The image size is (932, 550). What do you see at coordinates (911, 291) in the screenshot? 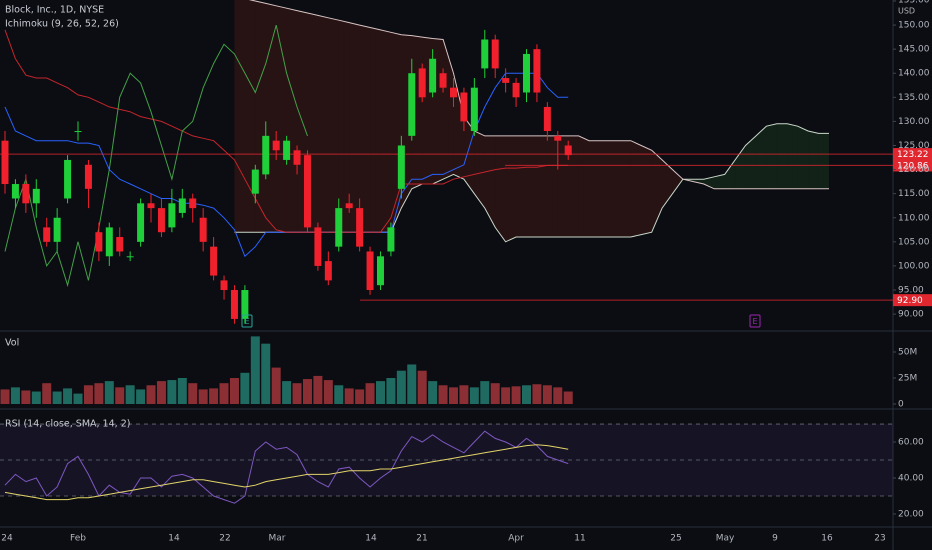
I see `y-tick-label: 95.00` at bounding box center [911, 291].